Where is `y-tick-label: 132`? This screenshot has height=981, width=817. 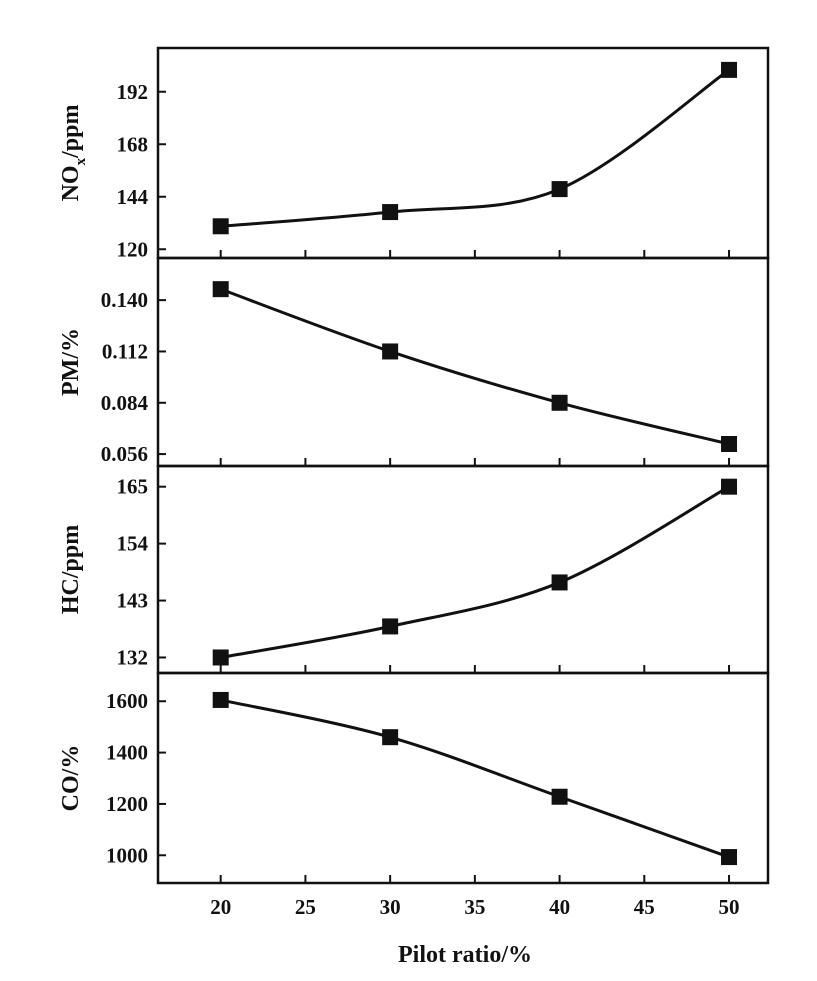 y-tick-label: 132 is located at coordinates (133, 657).